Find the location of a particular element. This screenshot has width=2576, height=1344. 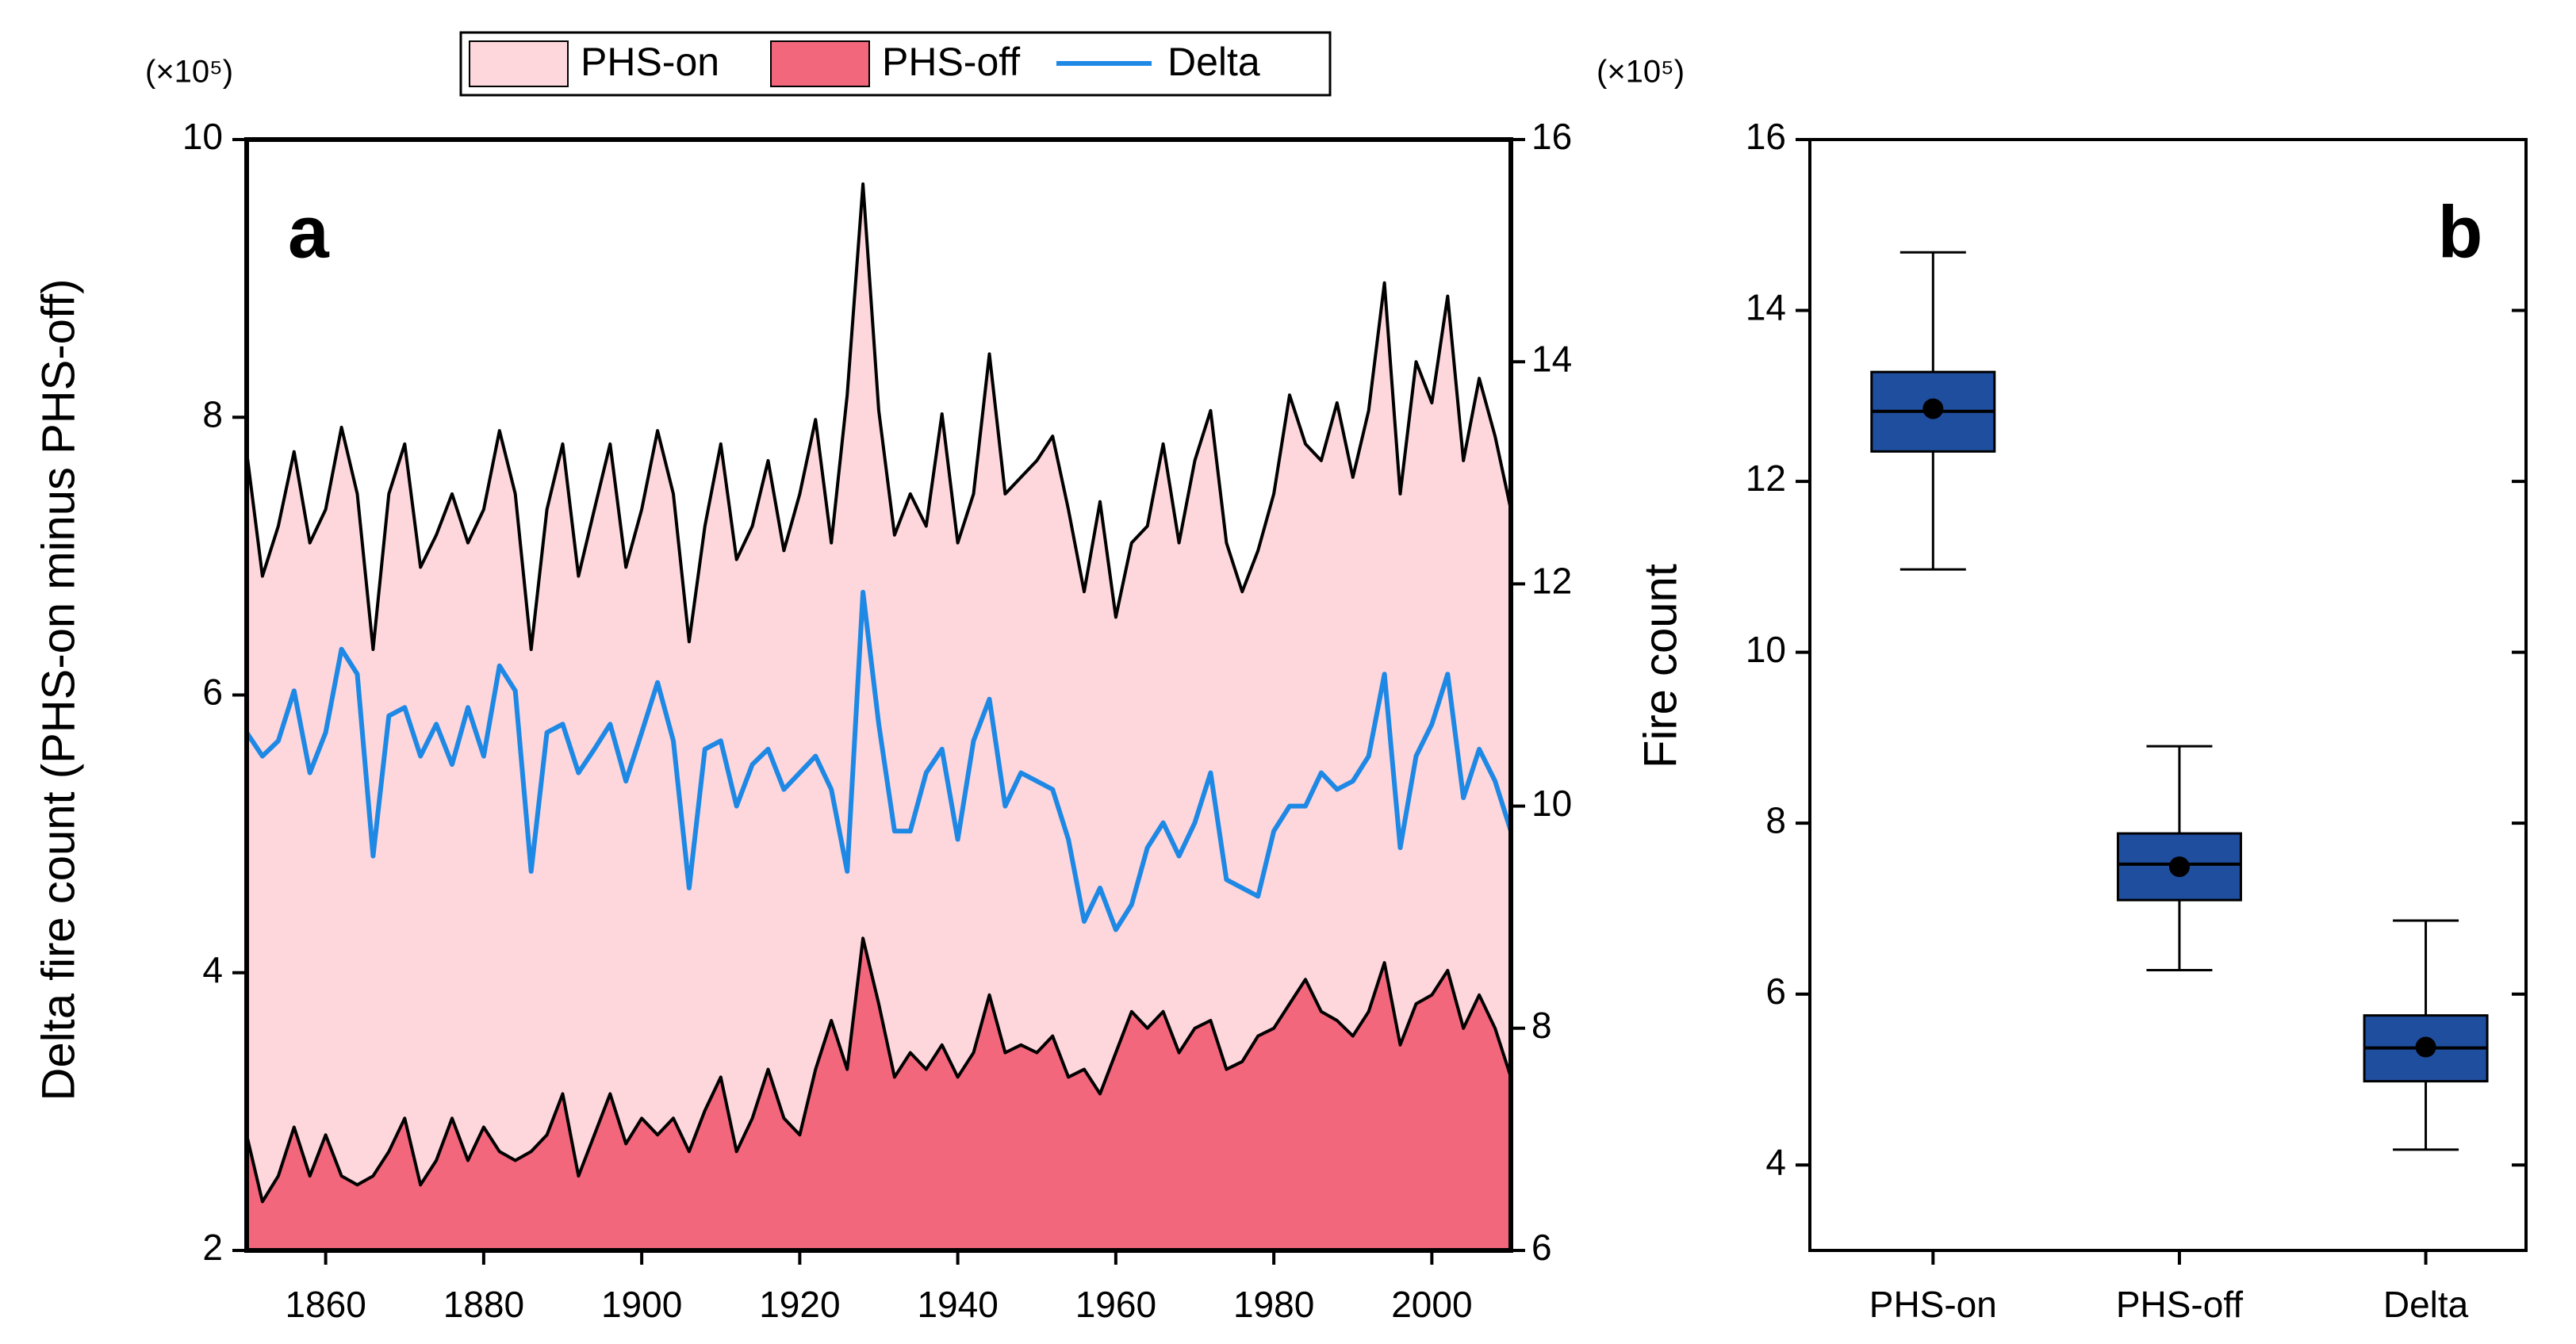

y-tick-label: 14 is located at coordinates (1766, 307).